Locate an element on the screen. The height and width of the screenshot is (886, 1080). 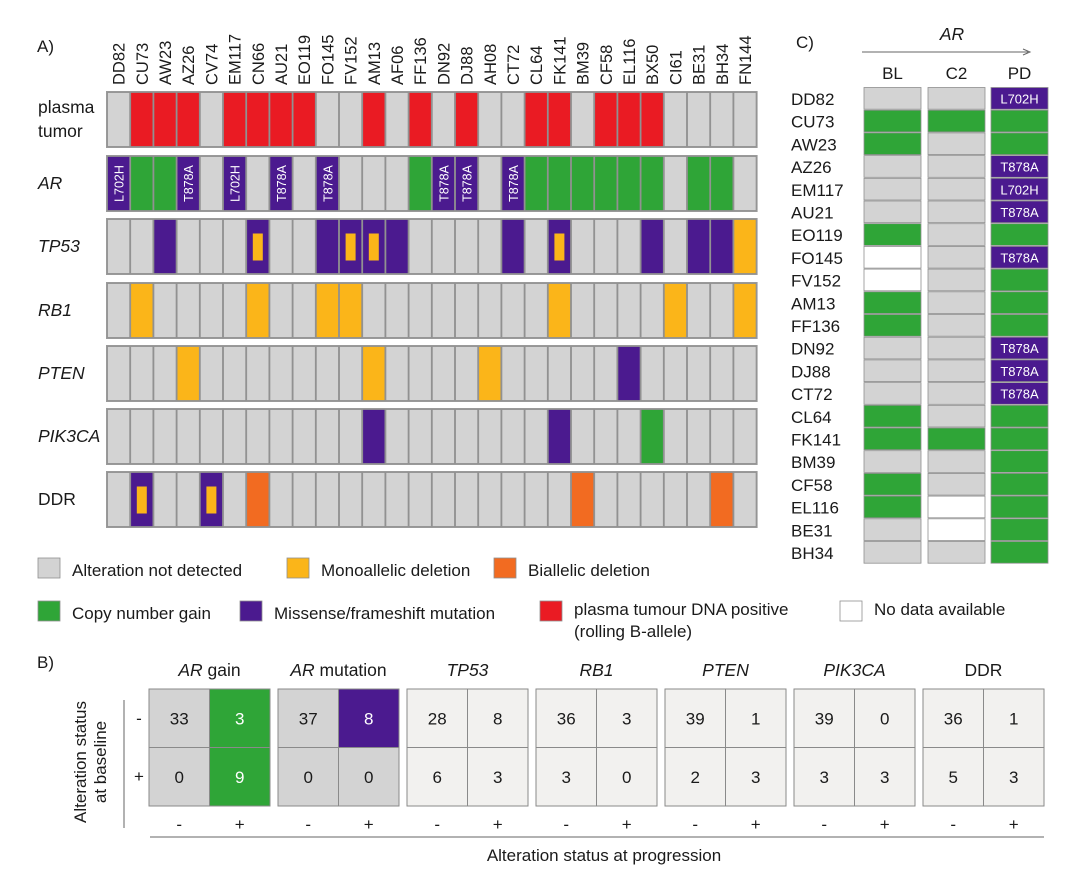
c-mutation-label: L702H is located at coordinates (1019, 189).